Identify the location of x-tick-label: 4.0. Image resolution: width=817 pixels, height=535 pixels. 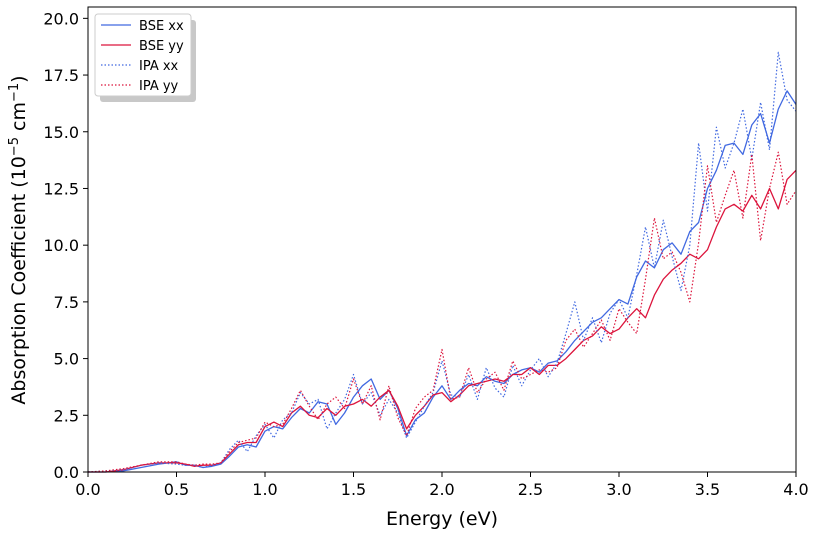
(795, 489).